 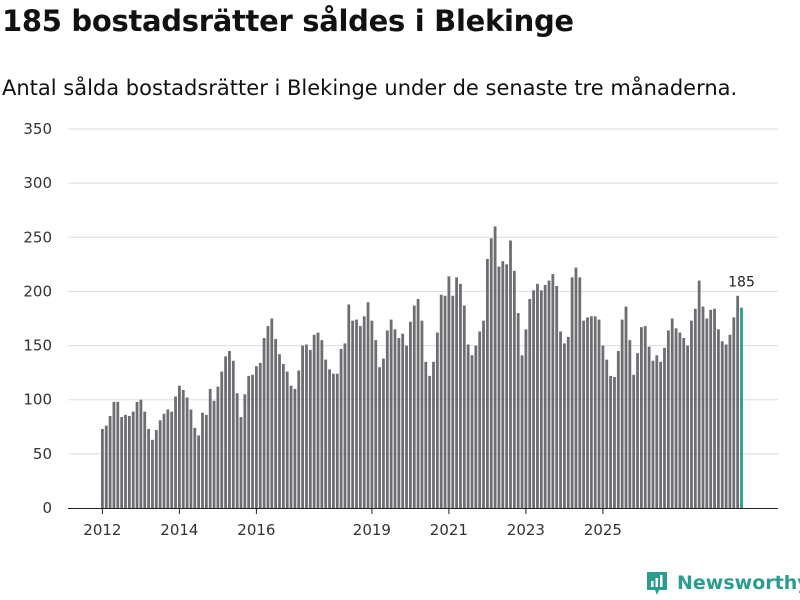 I want to click on x-tick-label: 2019, so click(x=372, y=530).